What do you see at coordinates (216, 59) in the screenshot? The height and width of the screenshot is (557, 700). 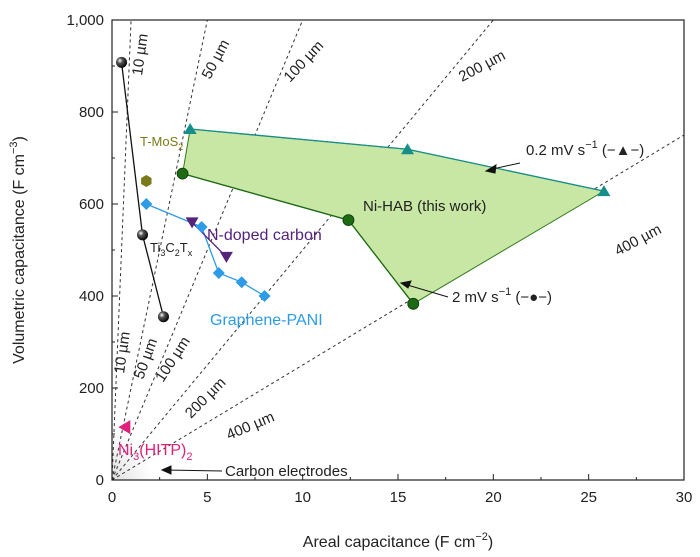 I see `label-top-50um: 50 µm` at bounding box center [216, 59].